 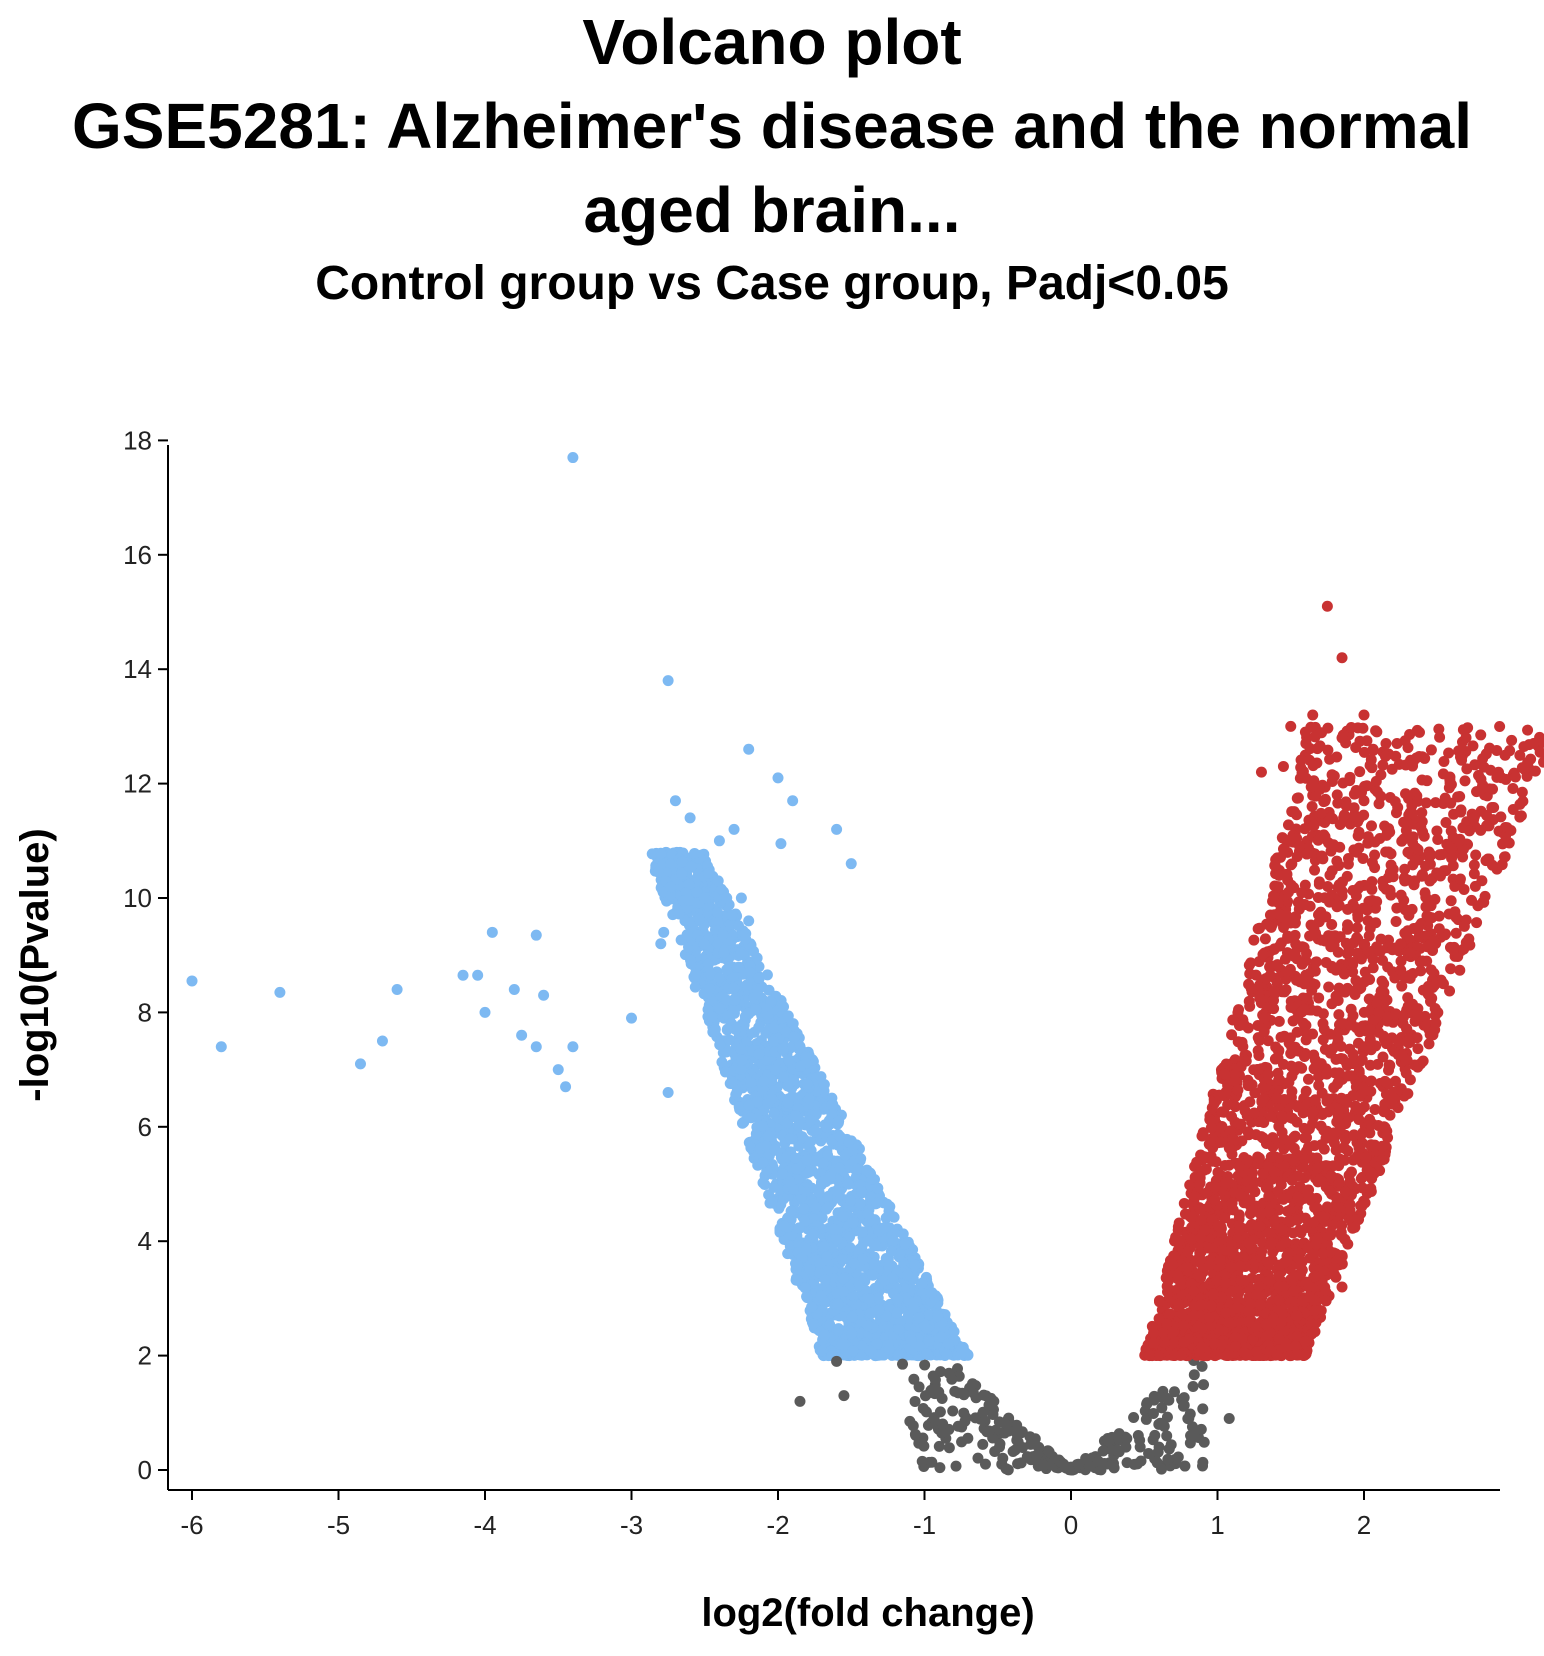 I want to click on chart-title: Volcano plot, so click(x=772, y=42).